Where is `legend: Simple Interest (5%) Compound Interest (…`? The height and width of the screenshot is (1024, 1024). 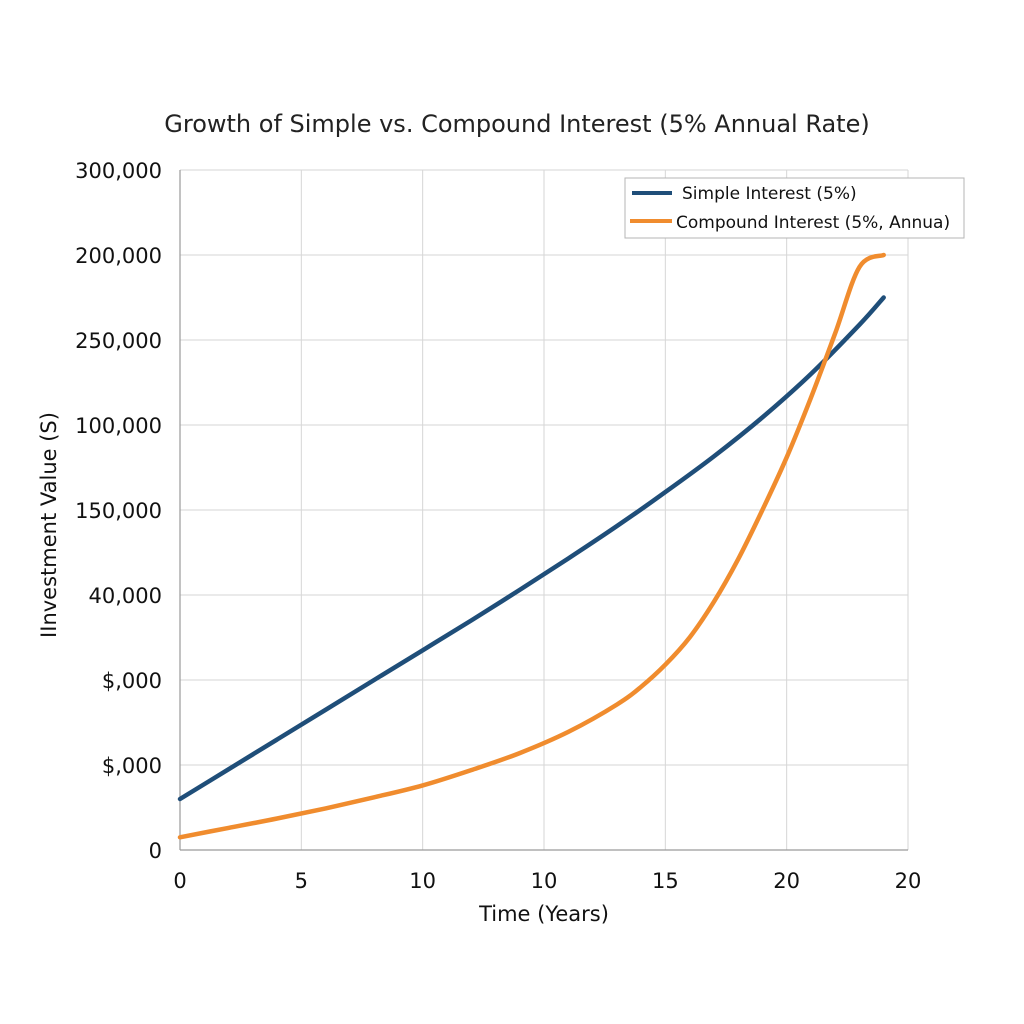
legend: Simple Interest (5%) Compound Interest (… is located at coordinates (794, 208).